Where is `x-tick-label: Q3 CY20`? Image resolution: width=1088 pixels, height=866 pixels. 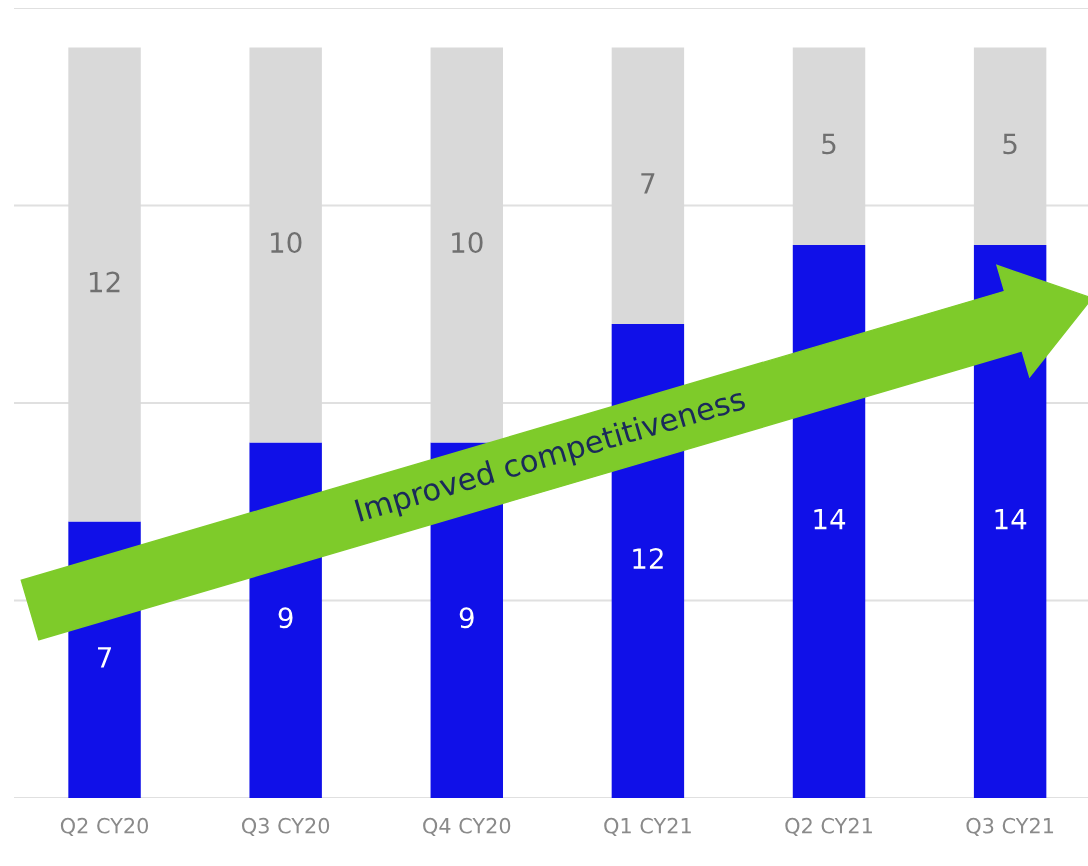 x-tick-label: Q3 CY20 is located at coordinates (285, 826).